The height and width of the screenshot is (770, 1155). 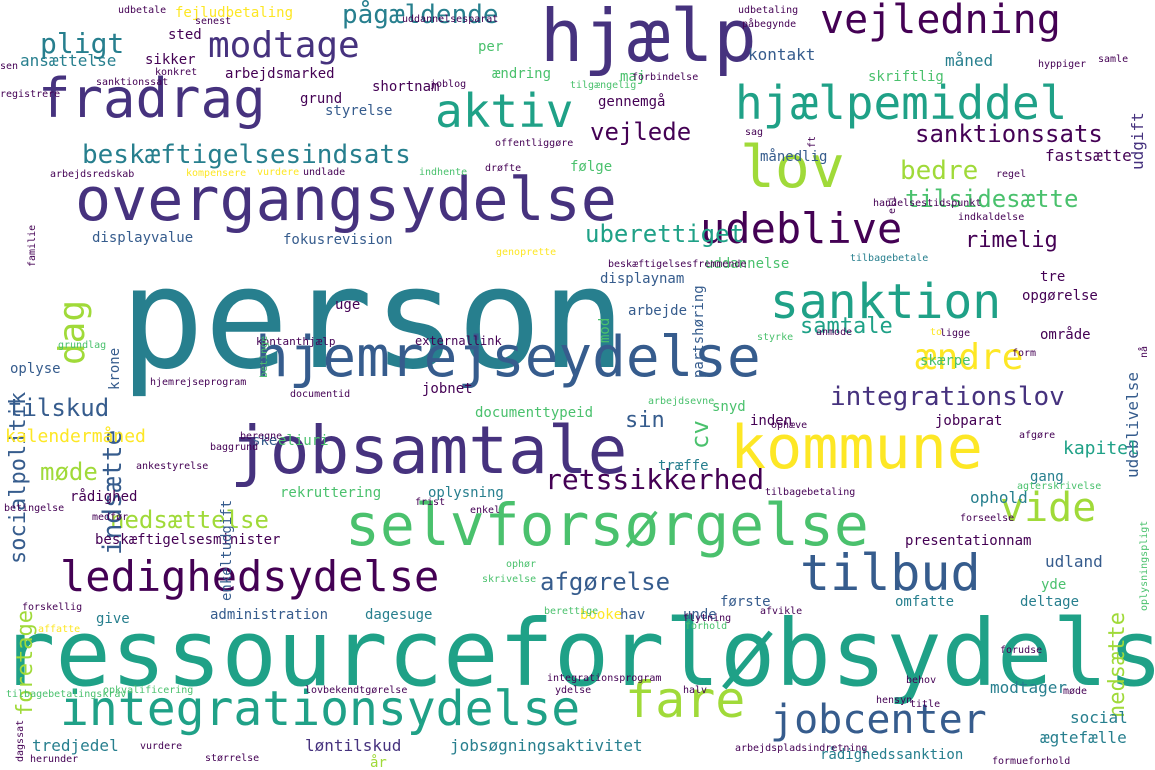 What do you see at coordinates (801, 228) in the screenshot?
I see `word-udeblive: udeblive` at bounding box center [801, 228].